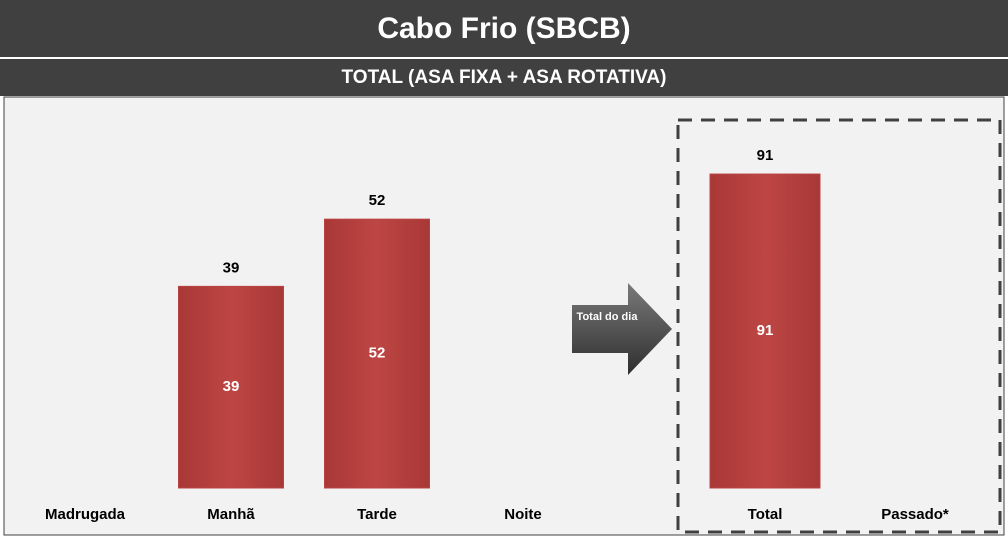 The width and height of the screenshot is (1008, 539). I want to click on value-label-inside: 39, so click(231, 386).